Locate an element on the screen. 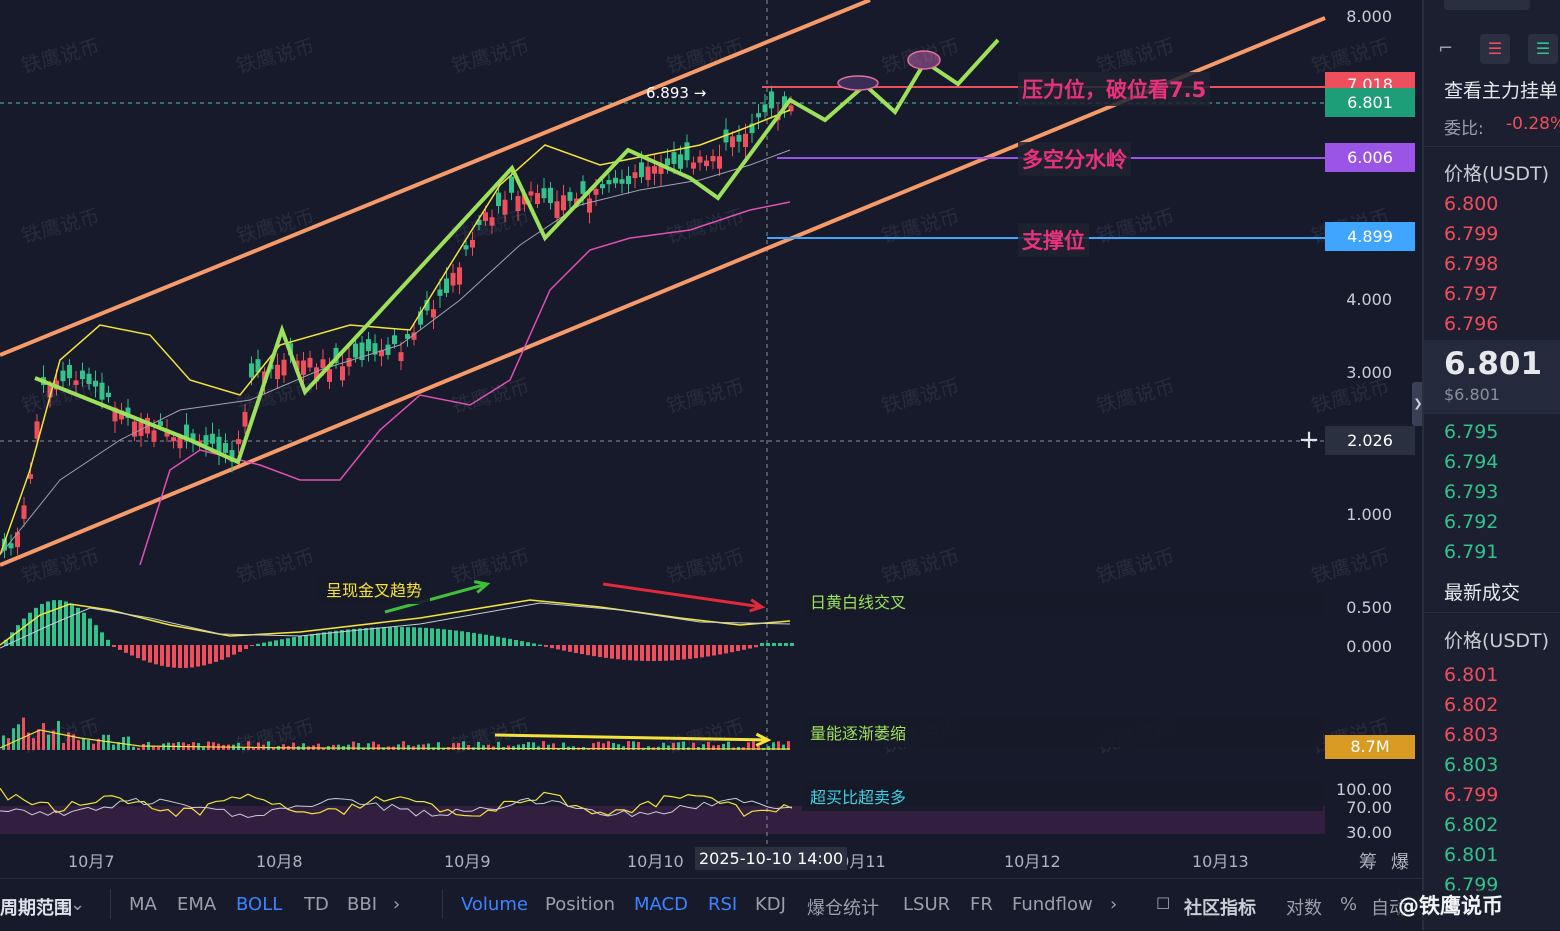  fundflow-button: Fundflow is located at coordinates (1052, 904).